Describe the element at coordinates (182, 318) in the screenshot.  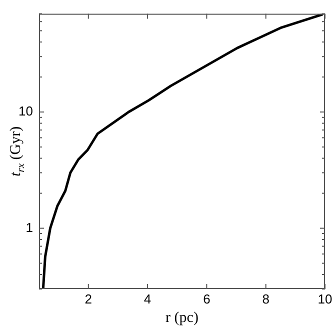
I see `x-axis-title: r (pc)` at that location.